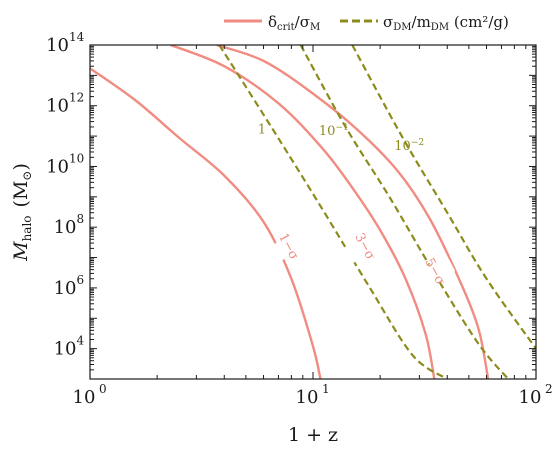 This screenshot has width=556, height=451. I want to click on x-tick-label-1: 10, so click(307, 397).